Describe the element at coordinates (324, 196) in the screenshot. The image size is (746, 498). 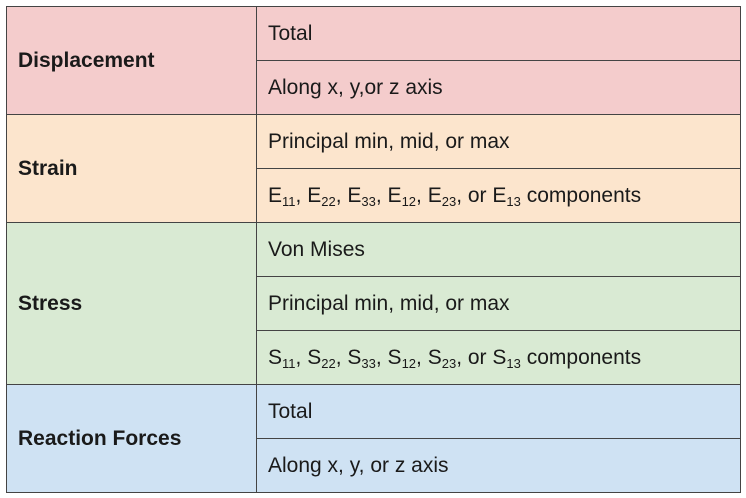
I see `component-term: E22,` at that location.